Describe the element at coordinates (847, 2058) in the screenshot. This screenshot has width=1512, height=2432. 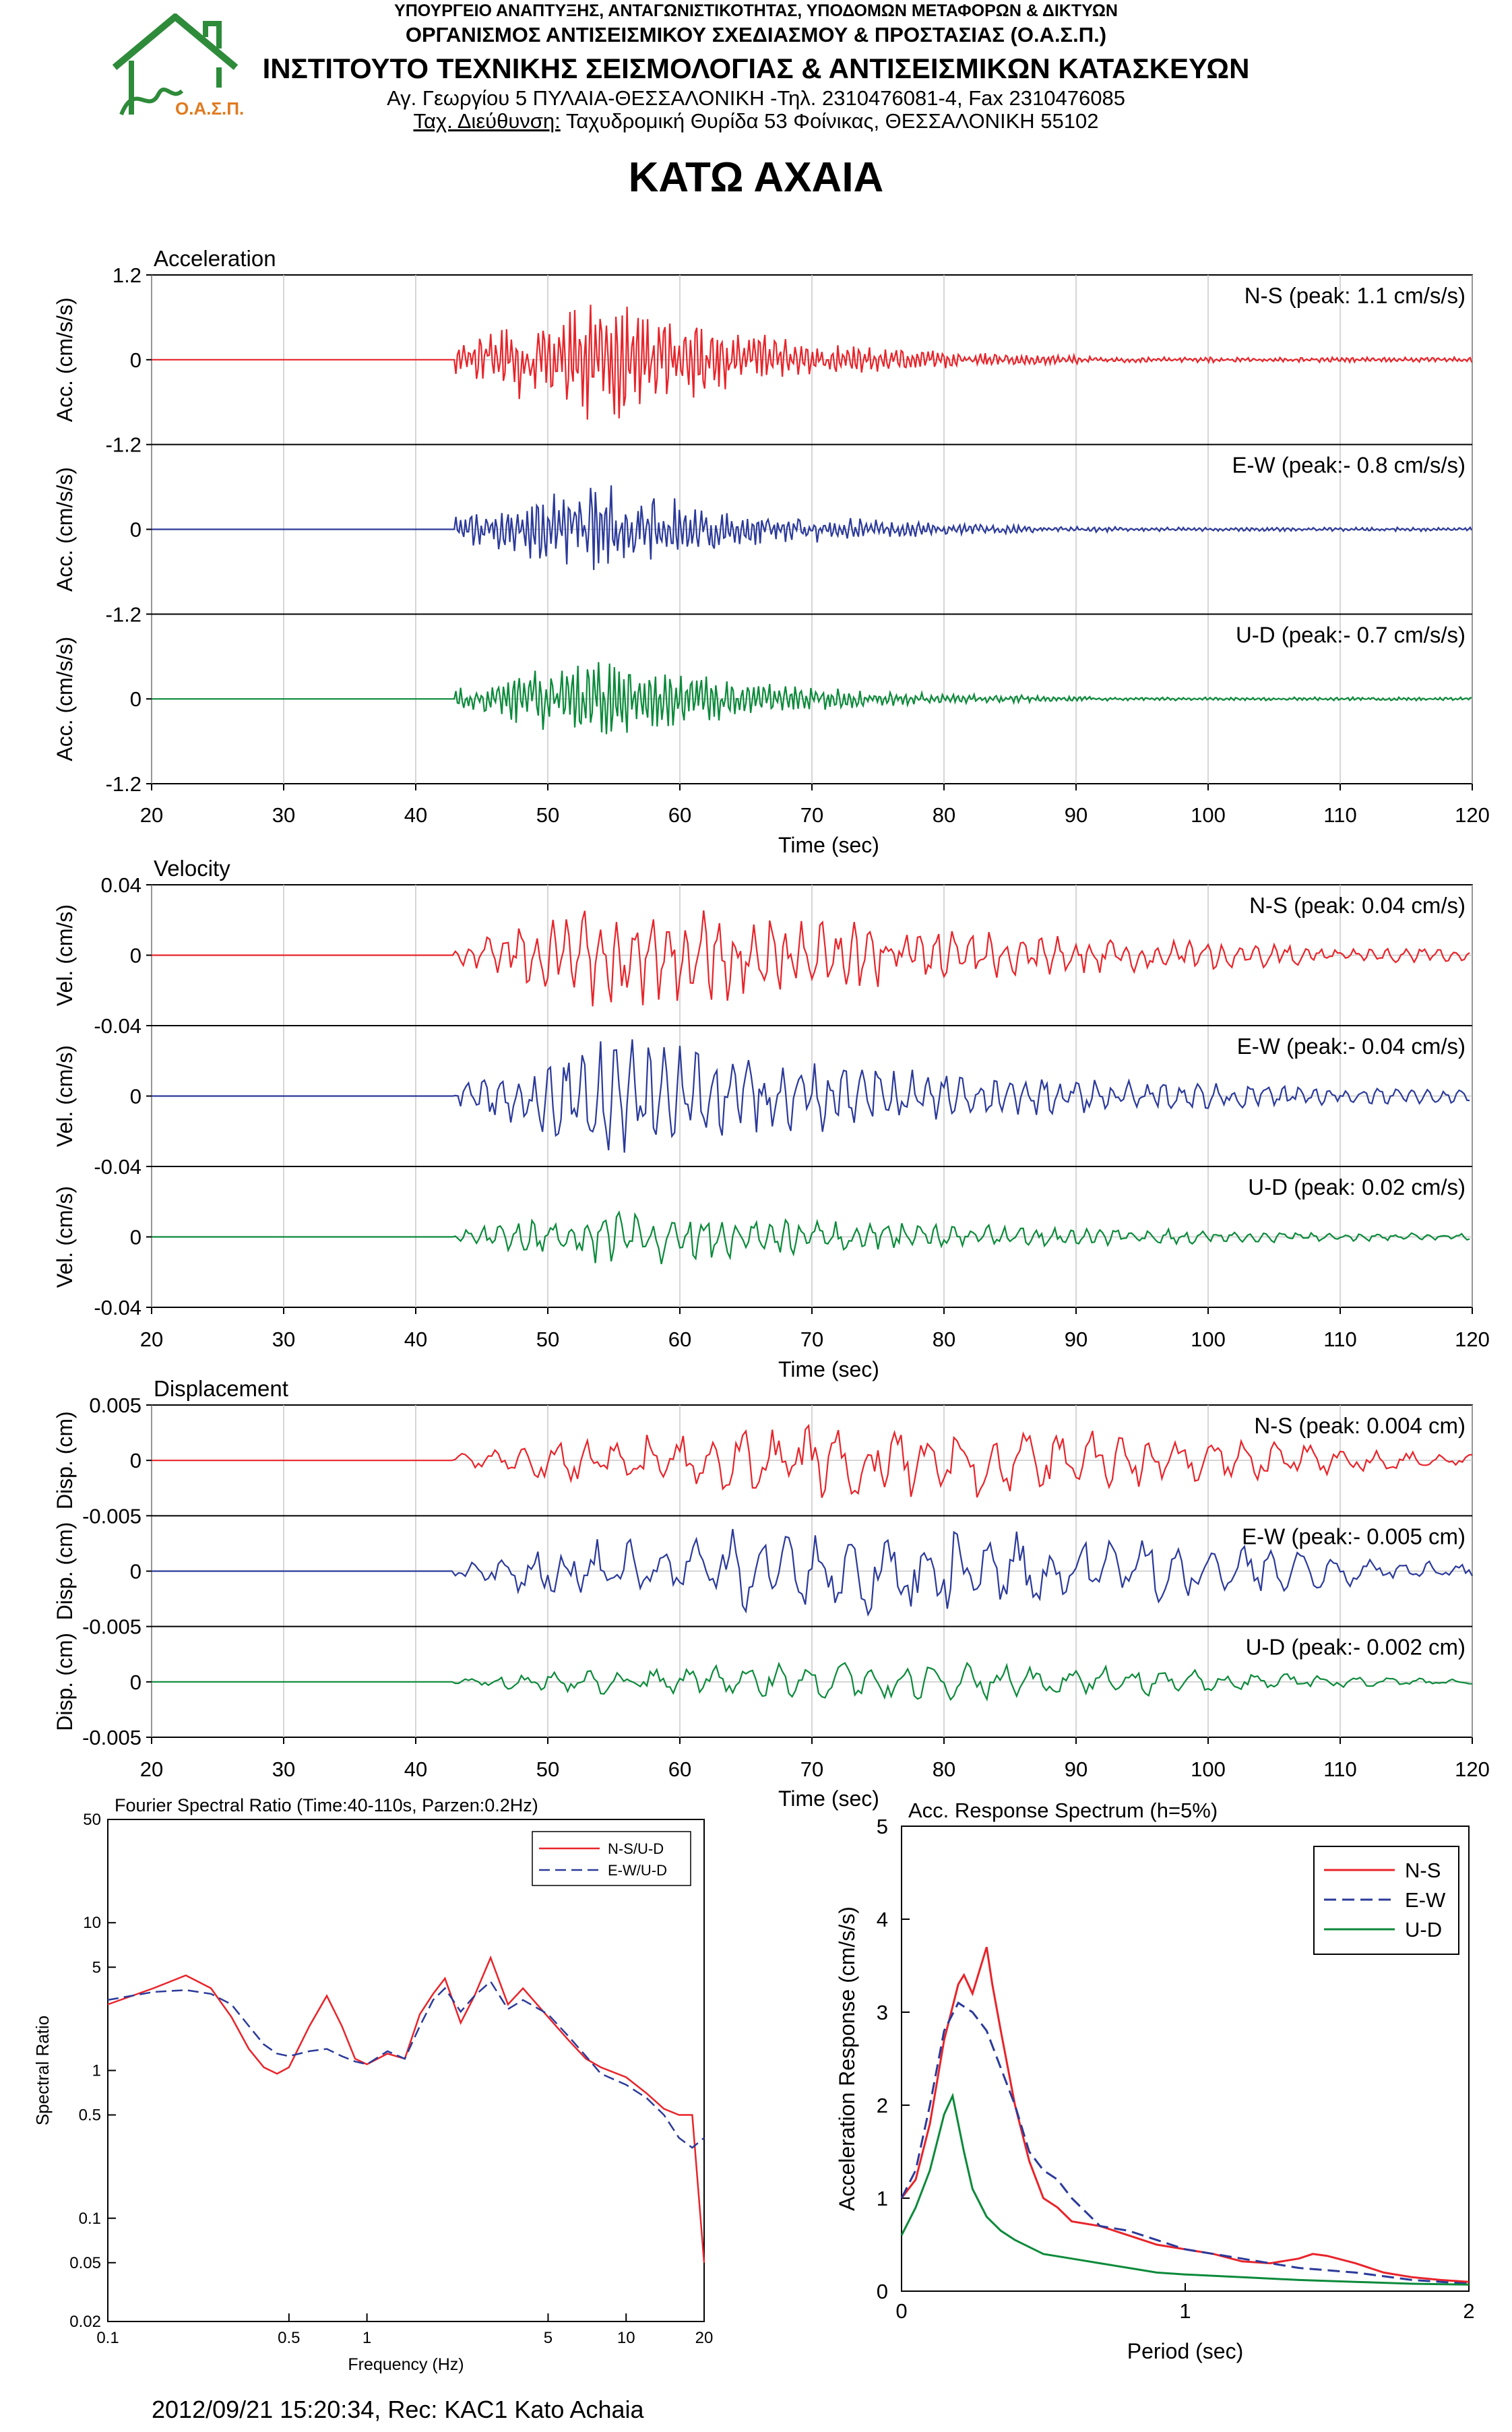
I see `y-axis-label: Acceleration Response (cm/s/s)` at that location.